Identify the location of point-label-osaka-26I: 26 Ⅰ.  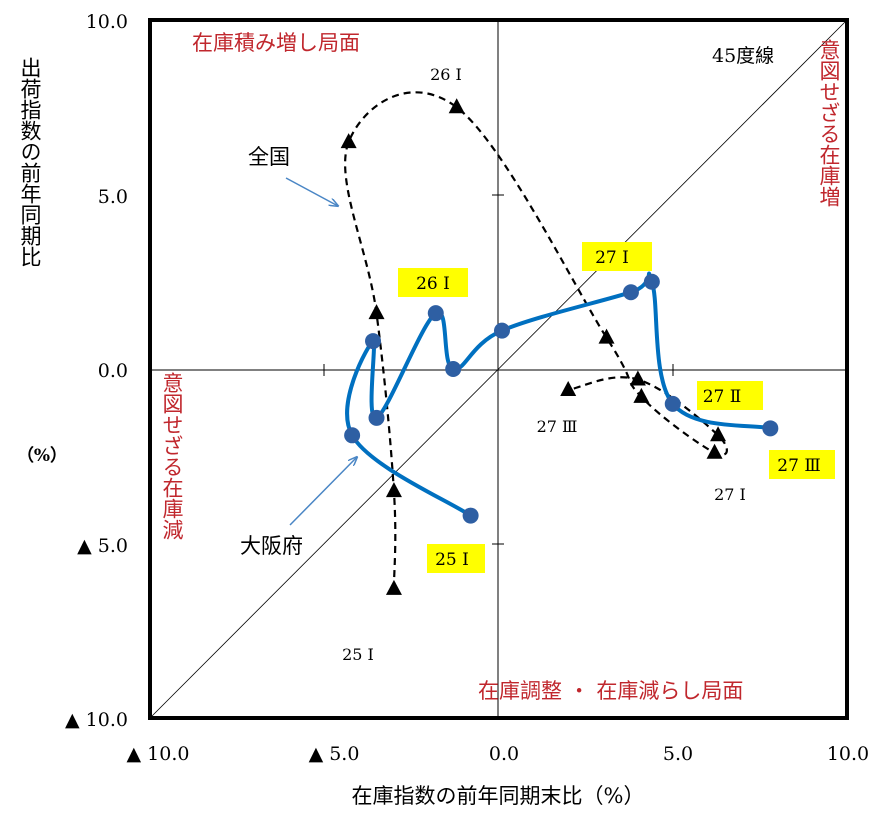
(433, 284).